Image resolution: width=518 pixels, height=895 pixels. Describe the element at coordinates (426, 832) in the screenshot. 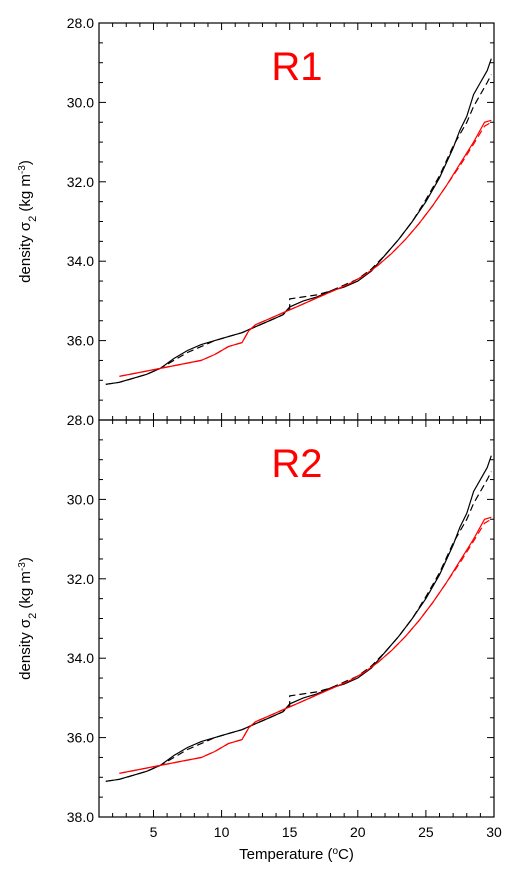

I see `x-tick-label: 25` at that location.